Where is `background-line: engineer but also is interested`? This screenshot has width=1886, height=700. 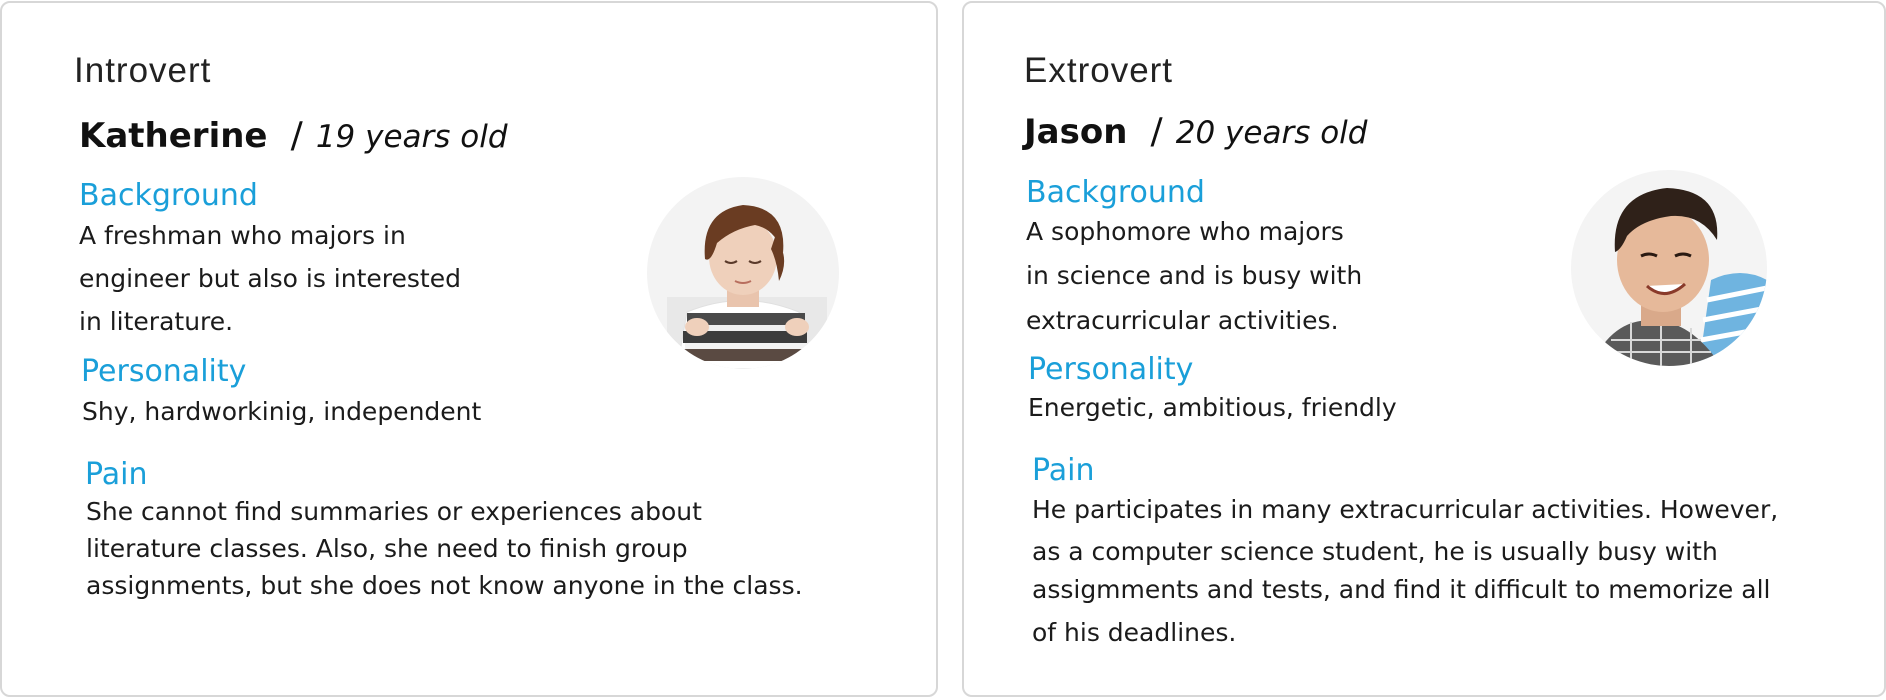 background-line: engineer but also is interested is located at coordinates (270, 278).